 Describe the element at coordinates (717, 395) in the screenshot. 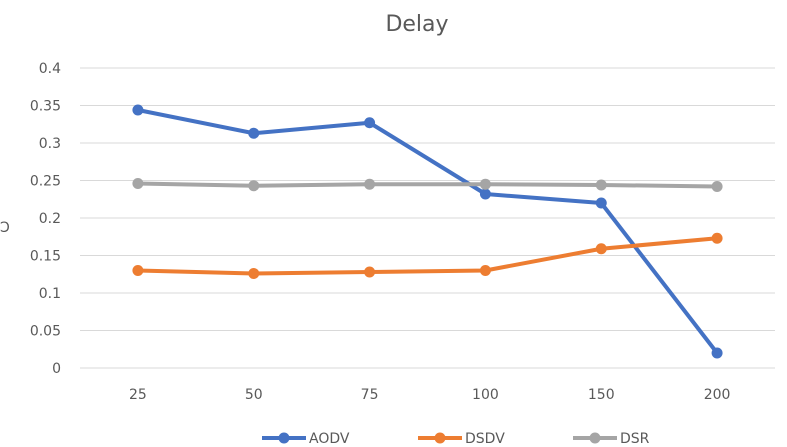

I see `x-tick-label: 200` at that location.